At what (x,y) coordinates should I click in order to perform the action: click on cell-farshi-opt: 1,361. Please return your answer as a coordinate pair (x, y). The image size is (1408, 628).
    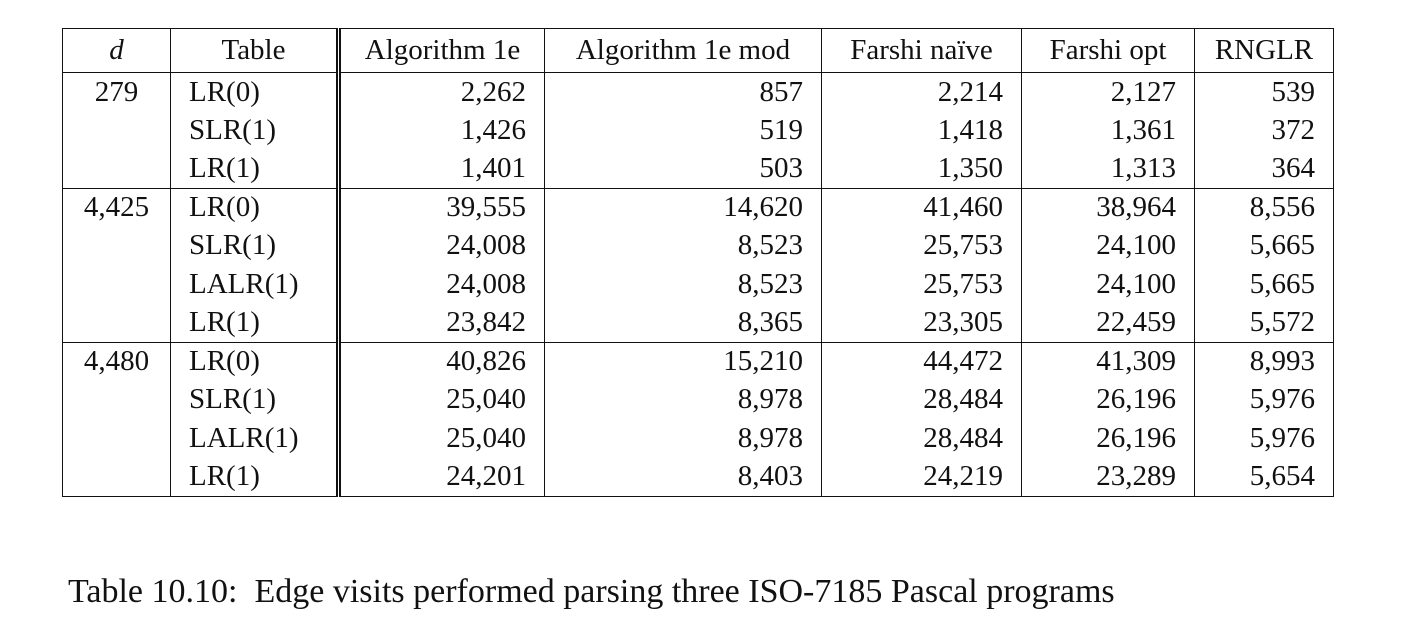
    Looking at the image, I should click on (1108, 130).